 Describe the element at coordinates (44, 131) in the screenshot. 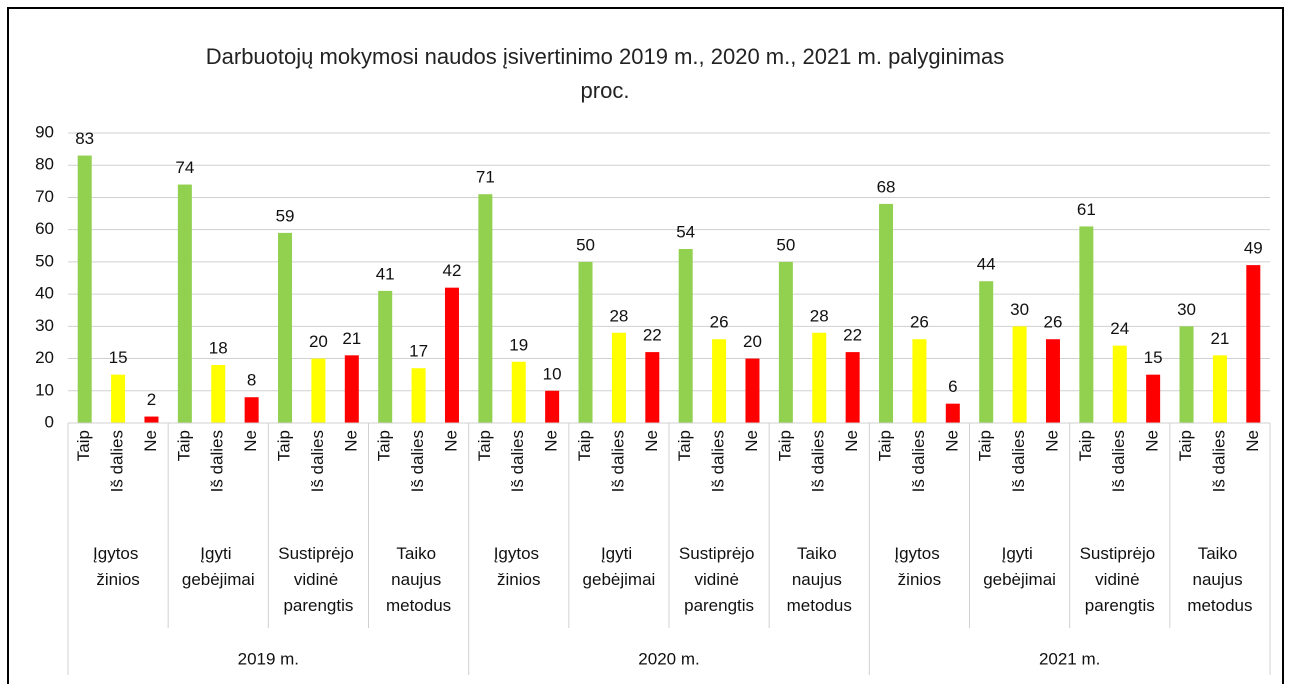

I see `y-tick-label: 90` at that location.